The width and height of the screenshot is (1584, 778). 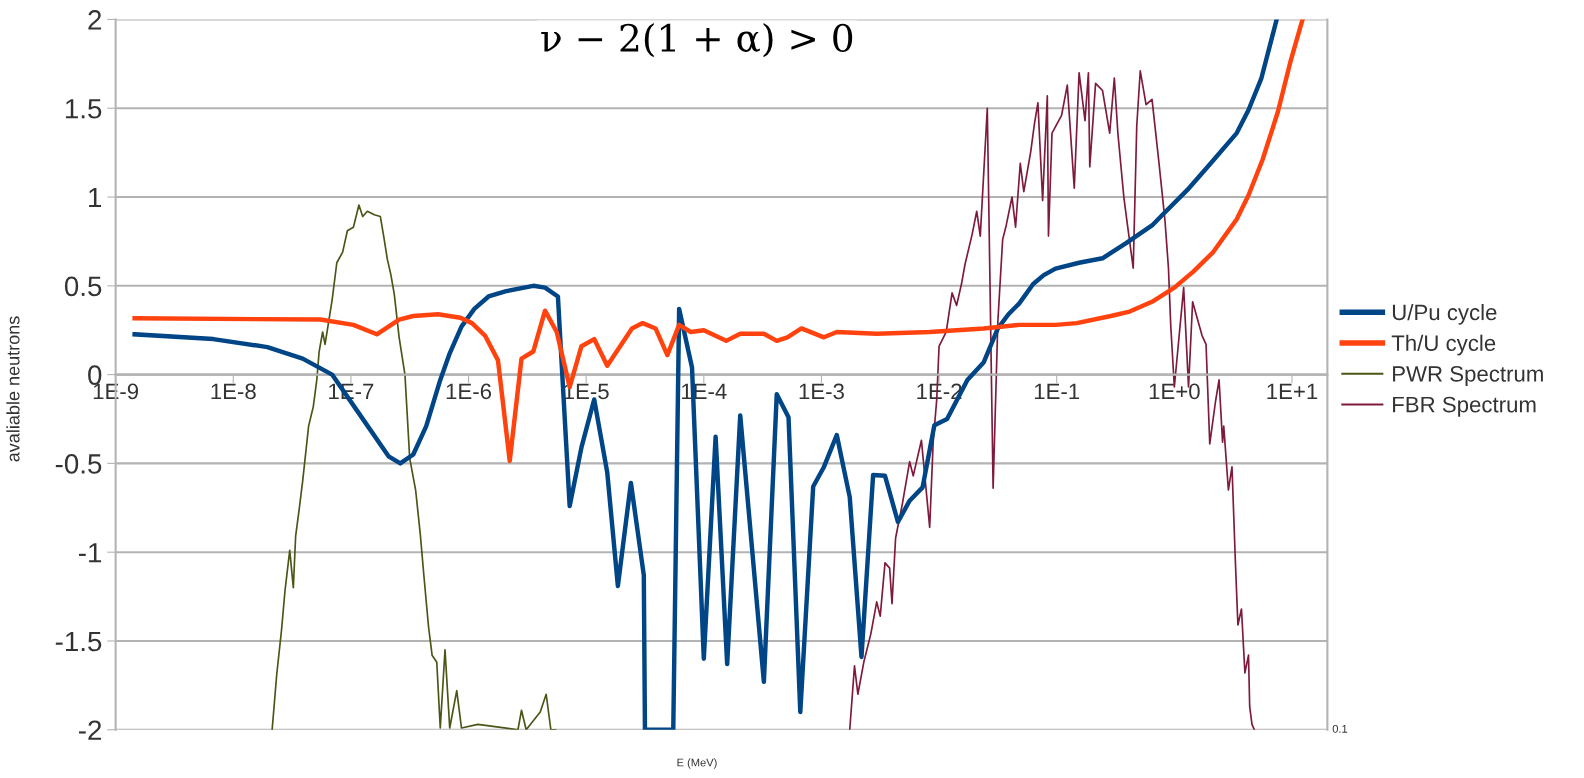 What do you see at coordinates (1057, 391) in the screenshot?
I see `x-tick-label: 1E-1` at bounding box center [1057, 391].